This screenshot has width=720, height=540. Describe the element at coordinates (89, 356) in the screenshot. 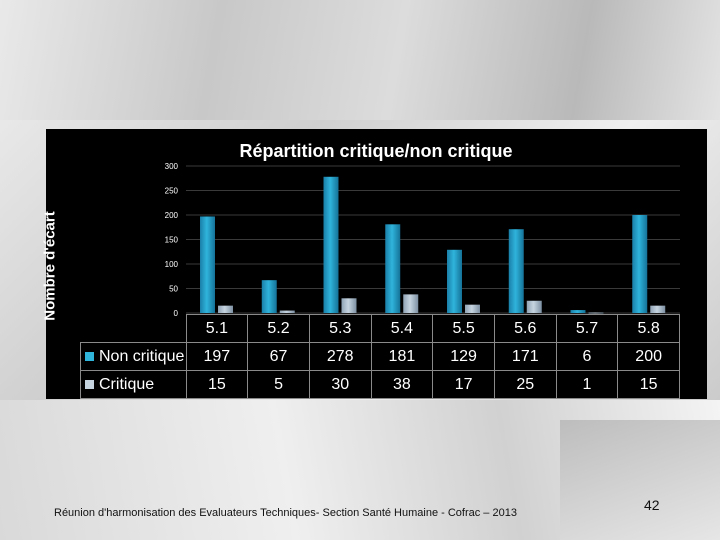

I see `legend-swatch-non-critique` at that location.